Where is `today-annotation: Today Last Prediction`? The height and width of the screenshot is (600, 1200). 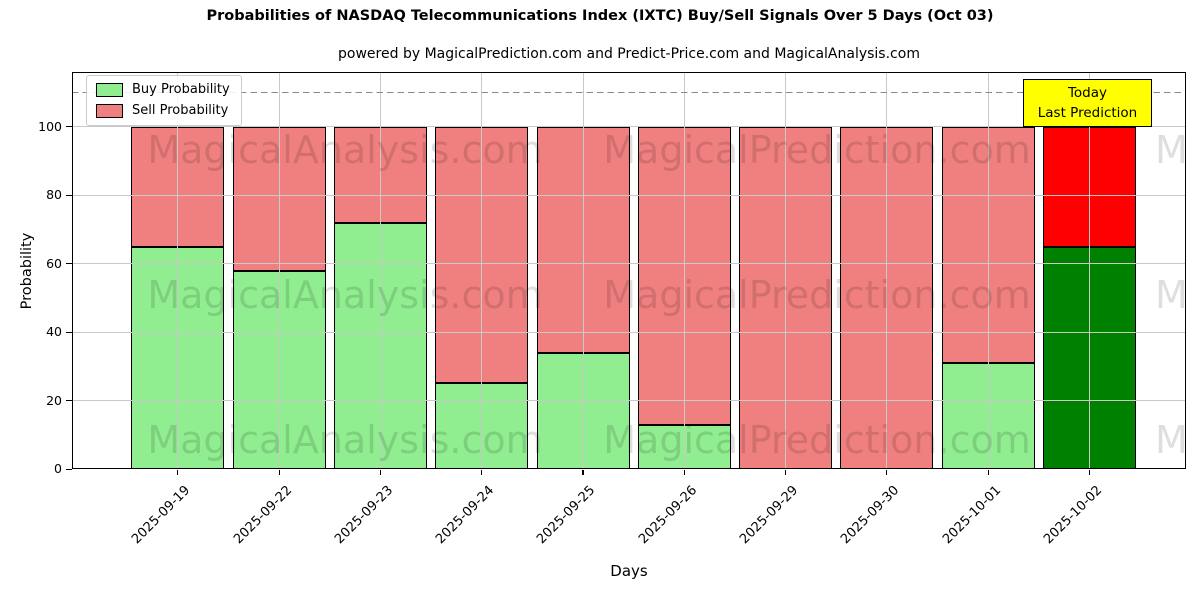
today-annotation: Today Last Prediction is located at coordinates (1087, 103).